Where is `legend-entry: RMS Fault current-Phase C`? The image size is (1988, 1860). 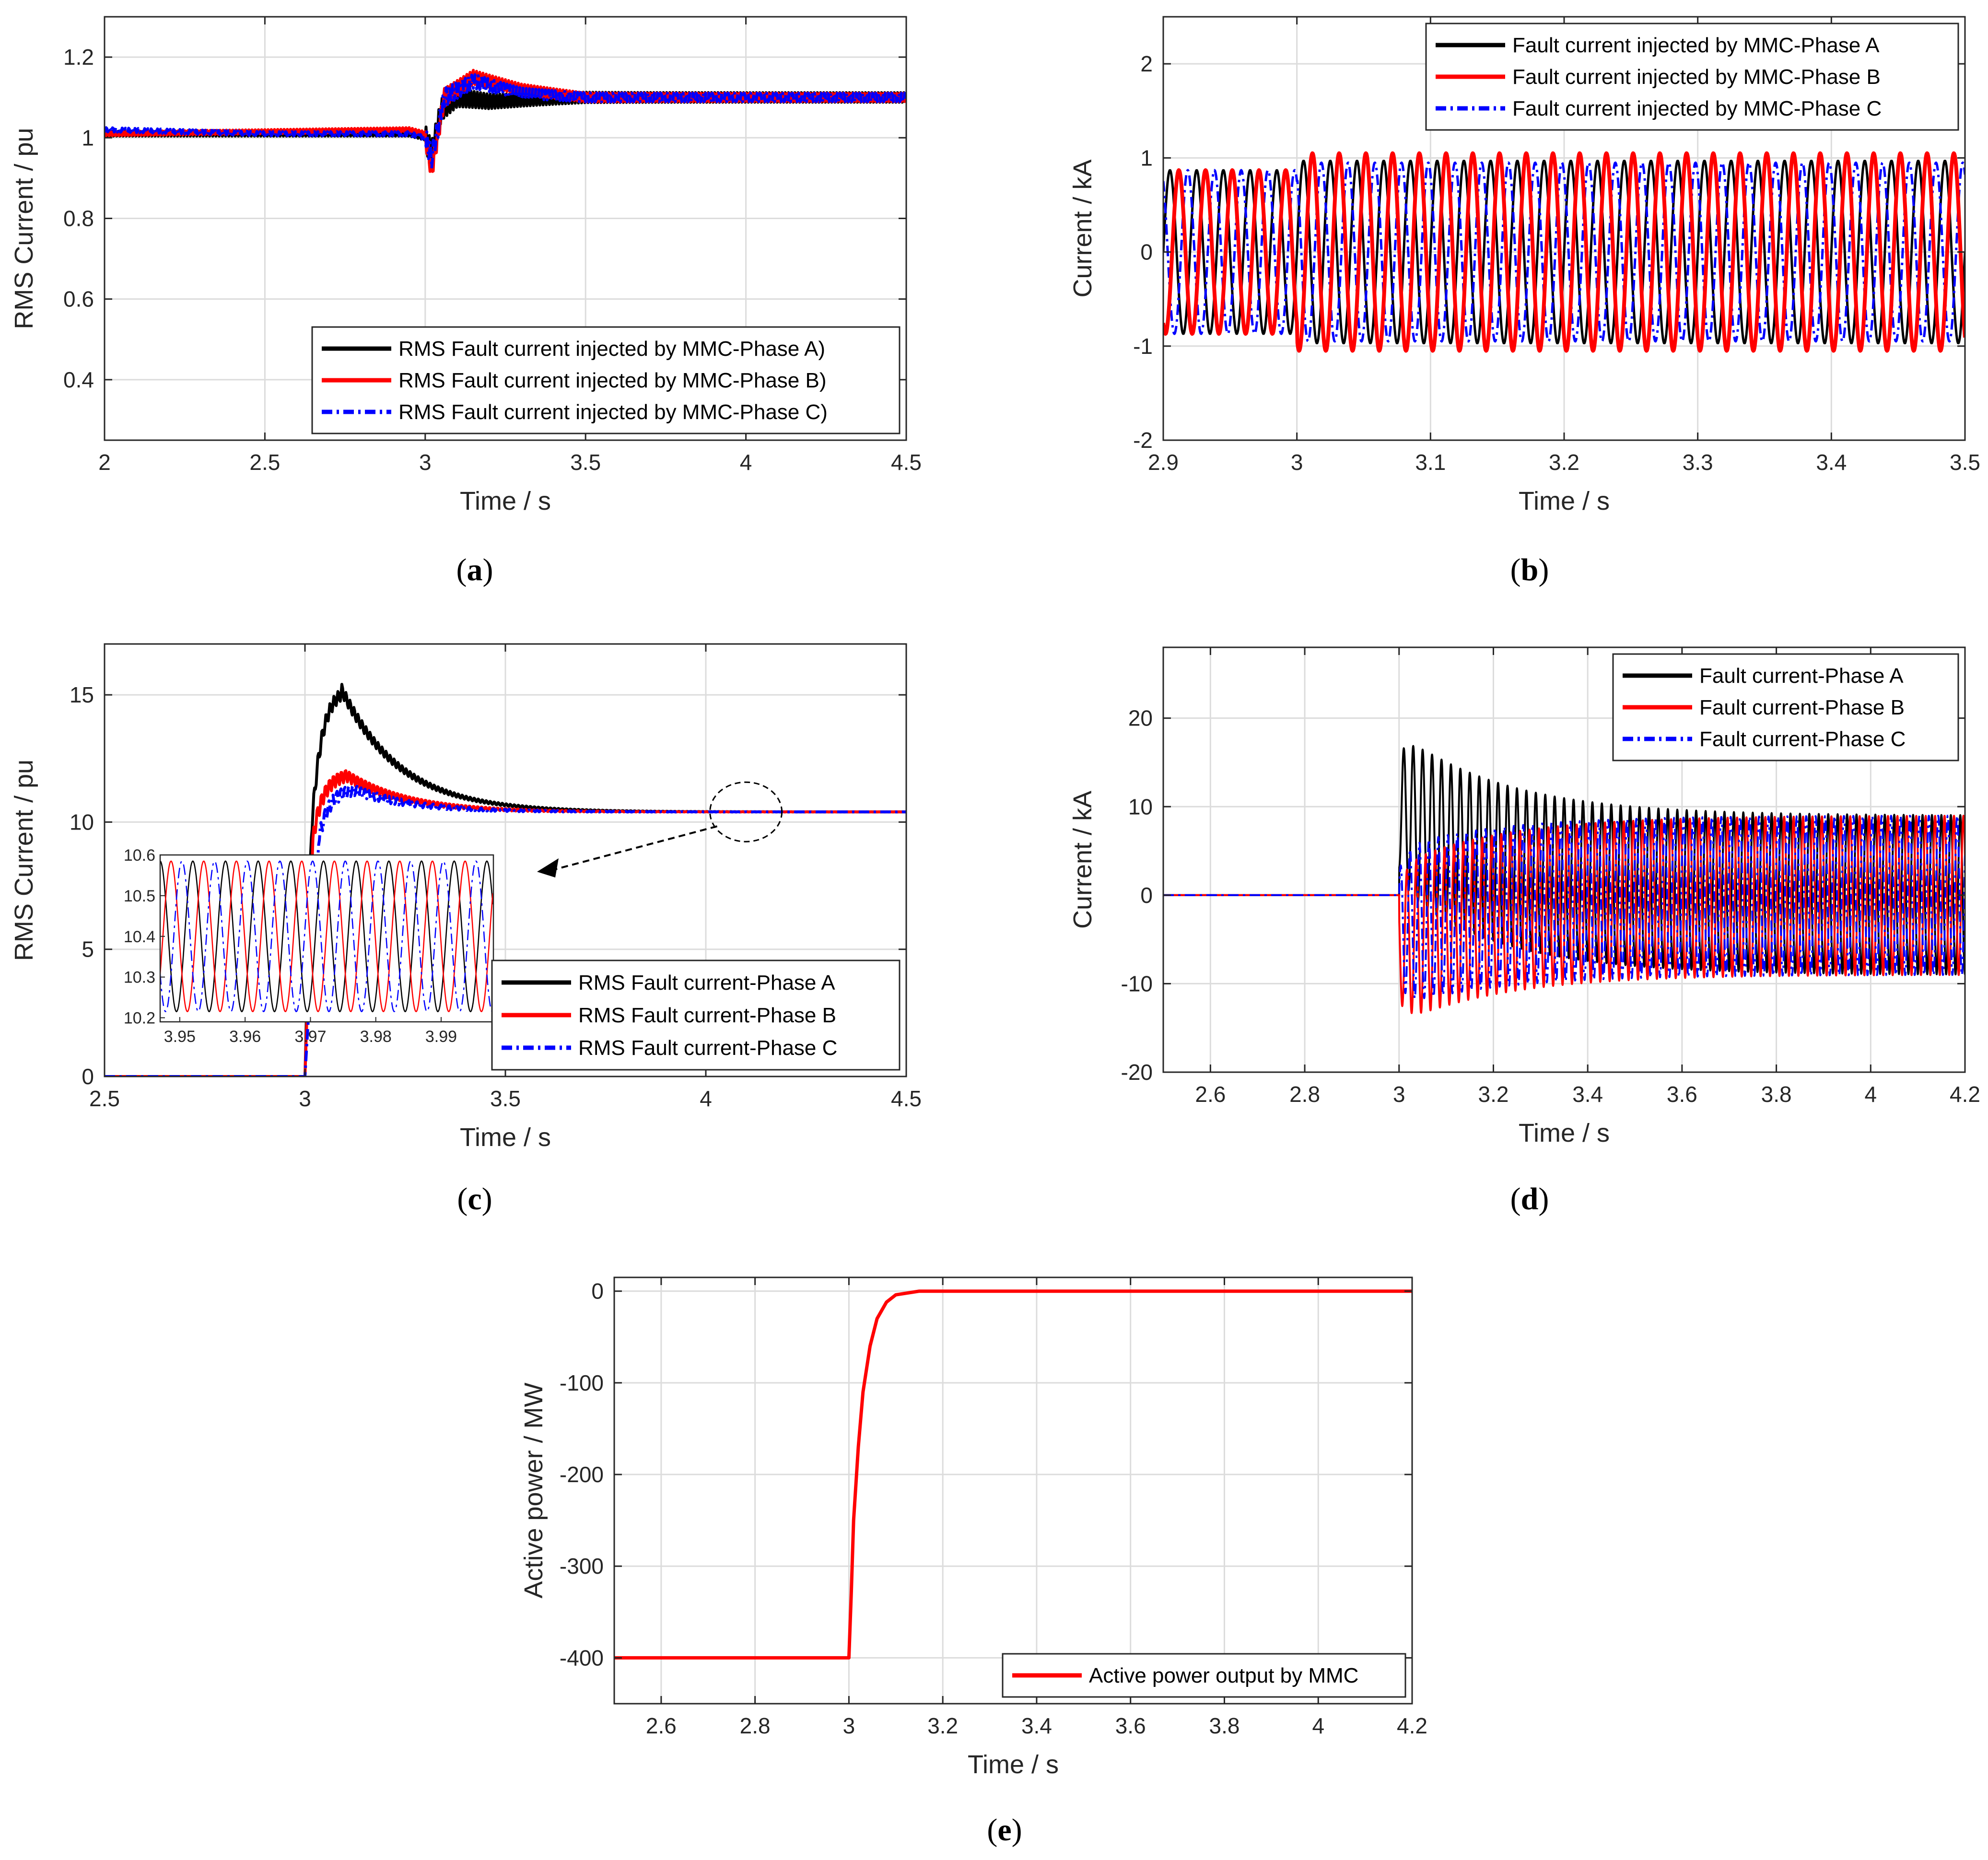
legend-entry: RMS Fault current-Phase C is located at coordinates (707, 1048).